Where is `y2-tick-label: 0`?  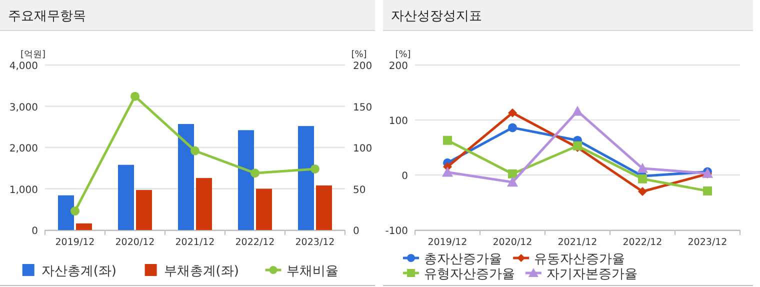 y2-tick-label: 0 is located at coordinates (356, 231).